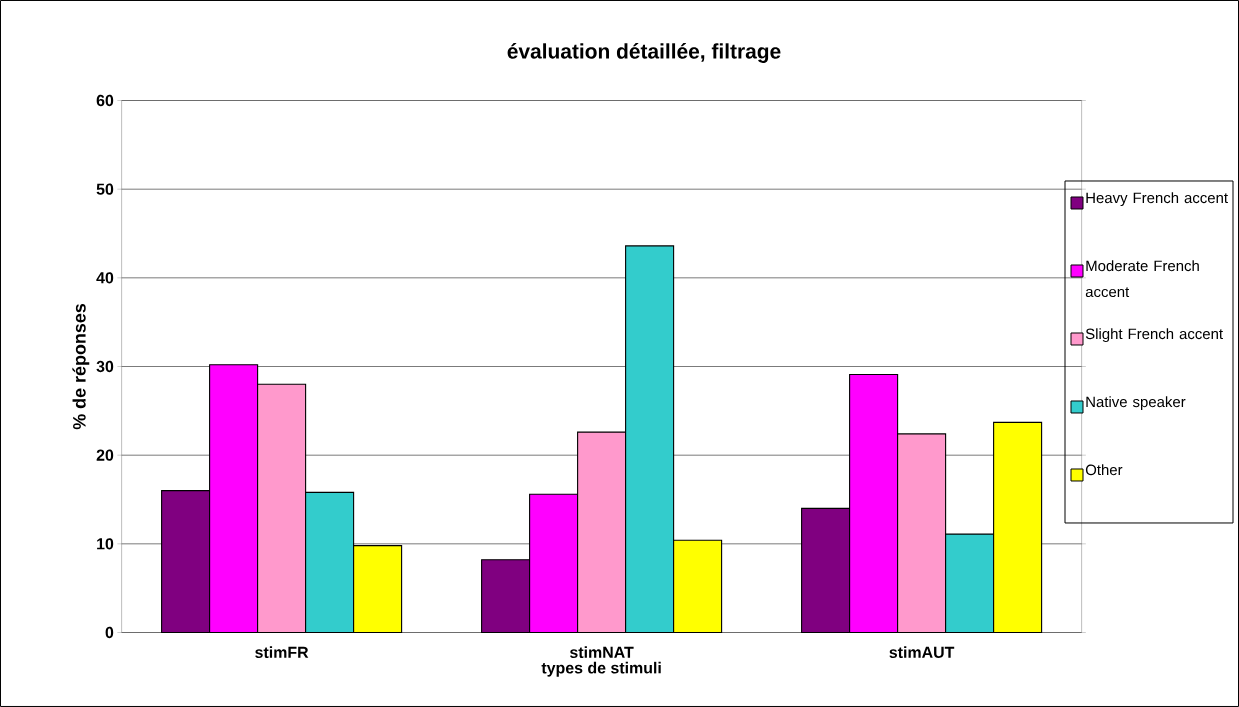 The image size is (1239, 707). Describe the element at coordinates (1136, 403) in the screenshot. I see `legend-label: Native speaker` at that location.